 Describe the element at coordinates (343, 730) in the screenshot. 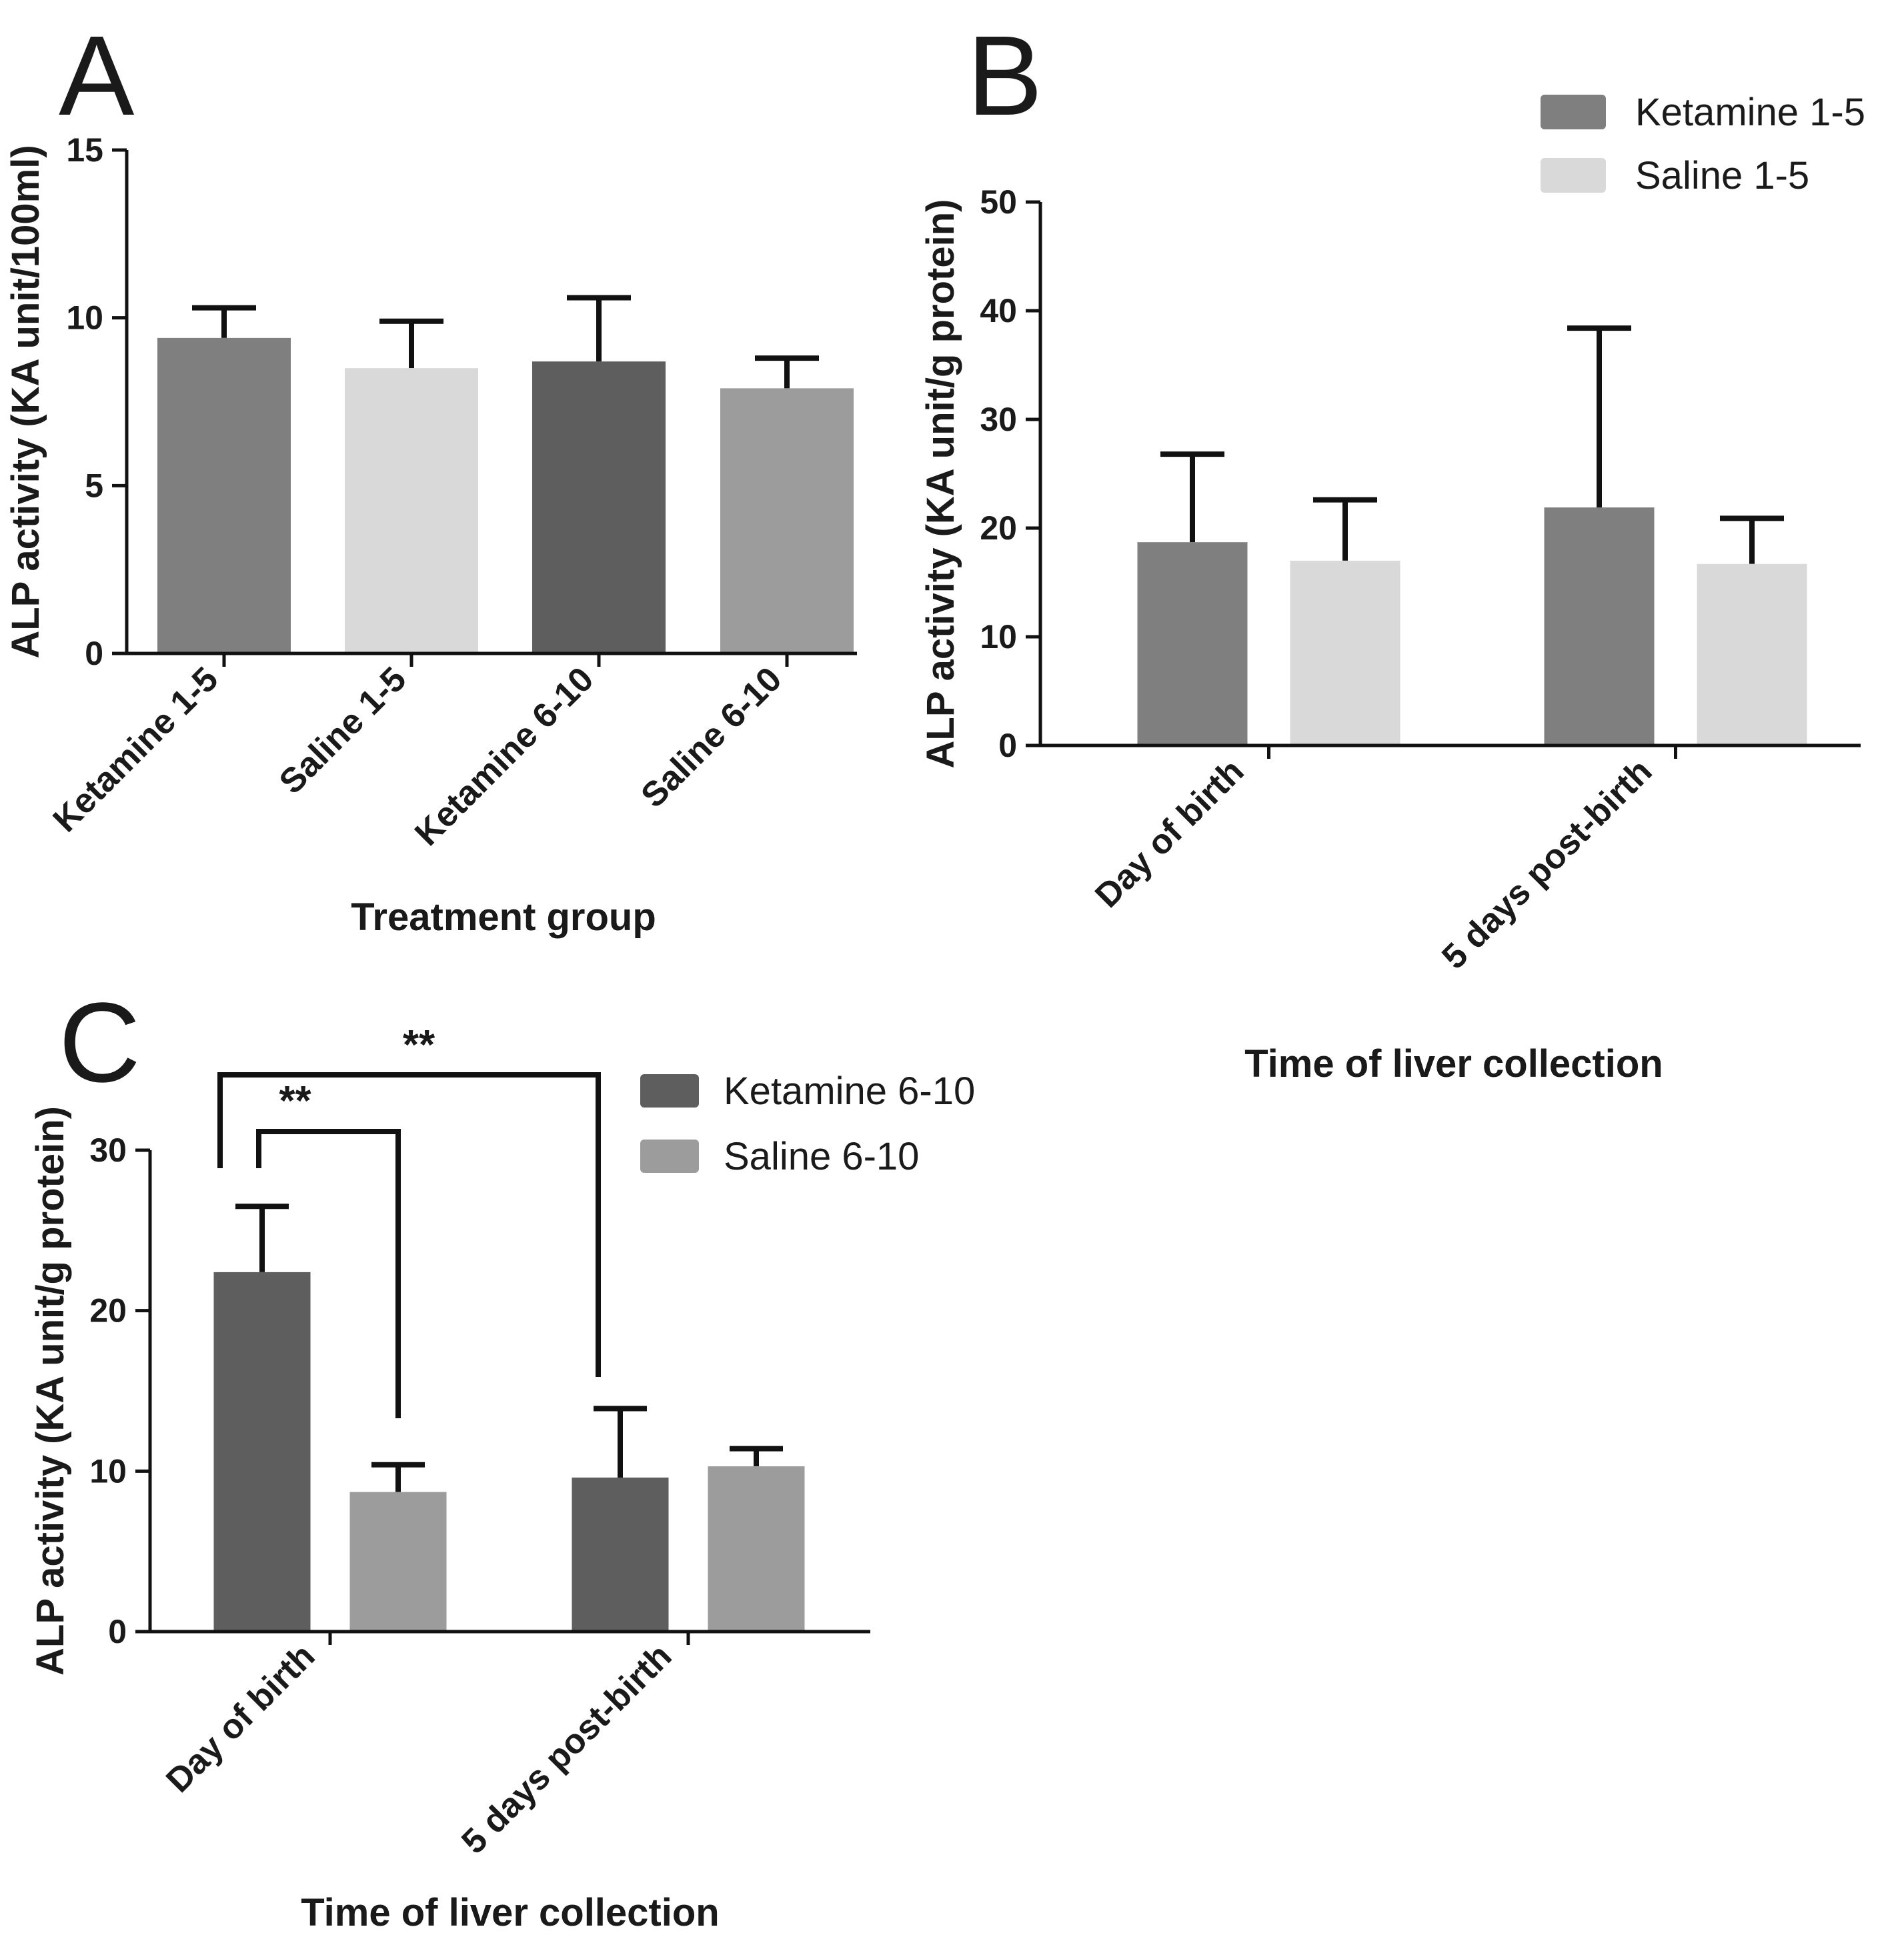

I see `x-category-label: Saline 1-5` at that location.